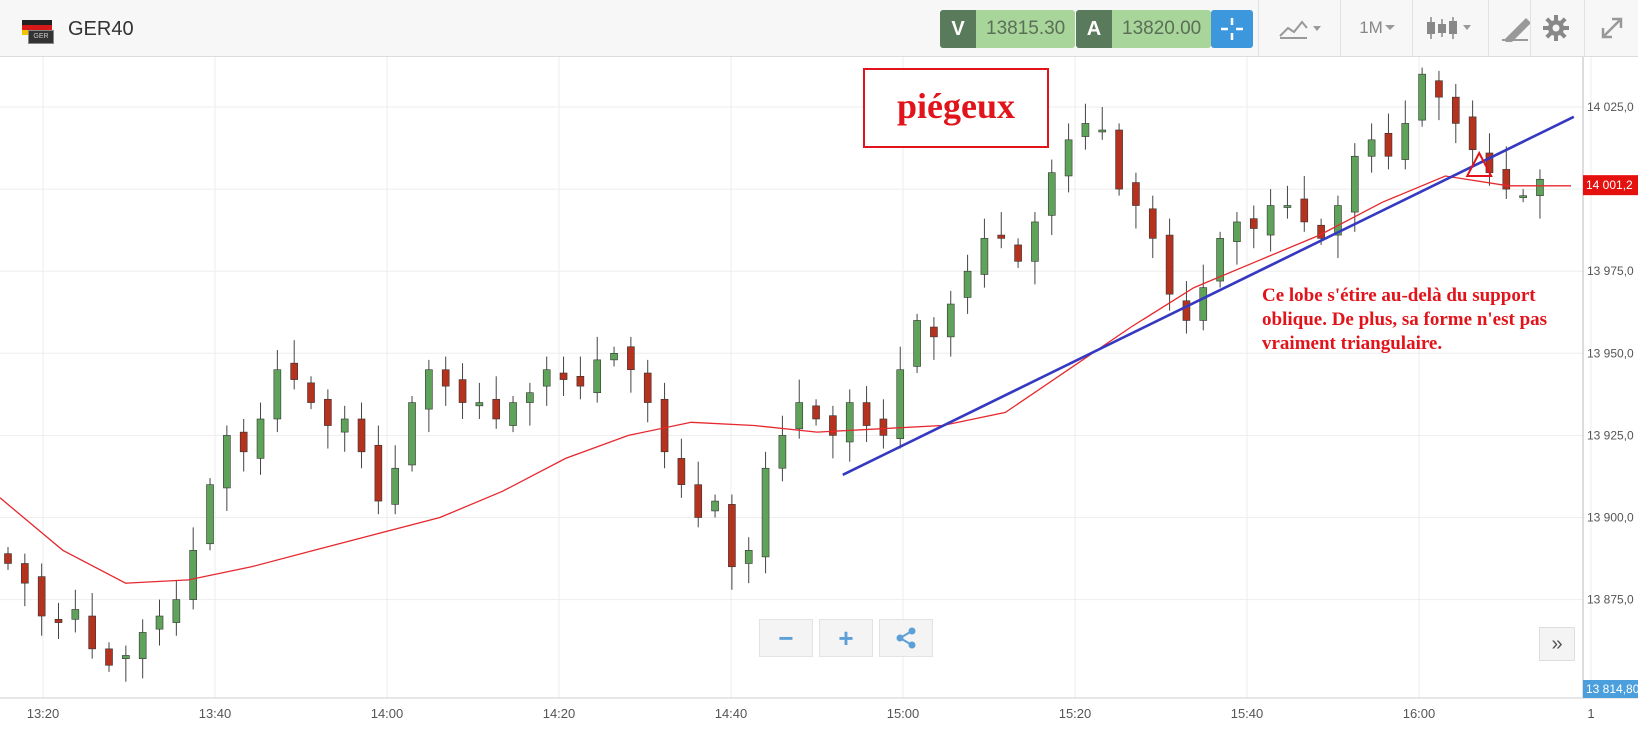 This screenshot has width=1638, height=730. I want to click on zoom-in-button: +, so click(846, 638).